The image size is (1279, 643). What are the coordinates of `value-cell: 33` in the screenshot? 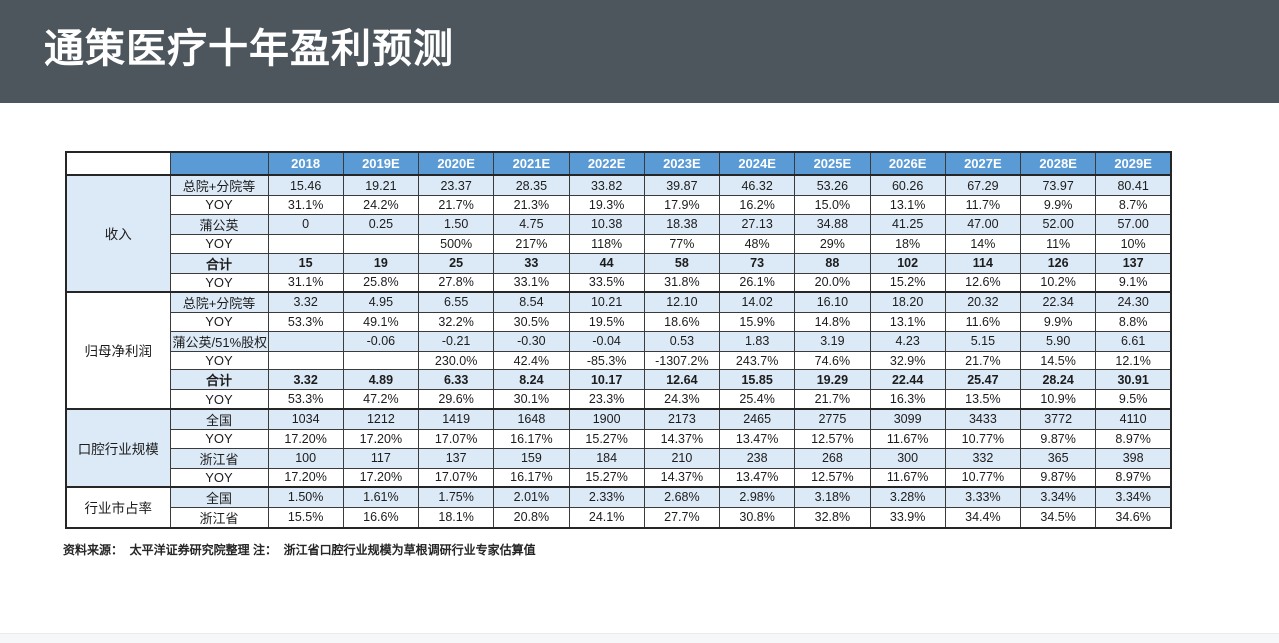 It's located at (531, 263).